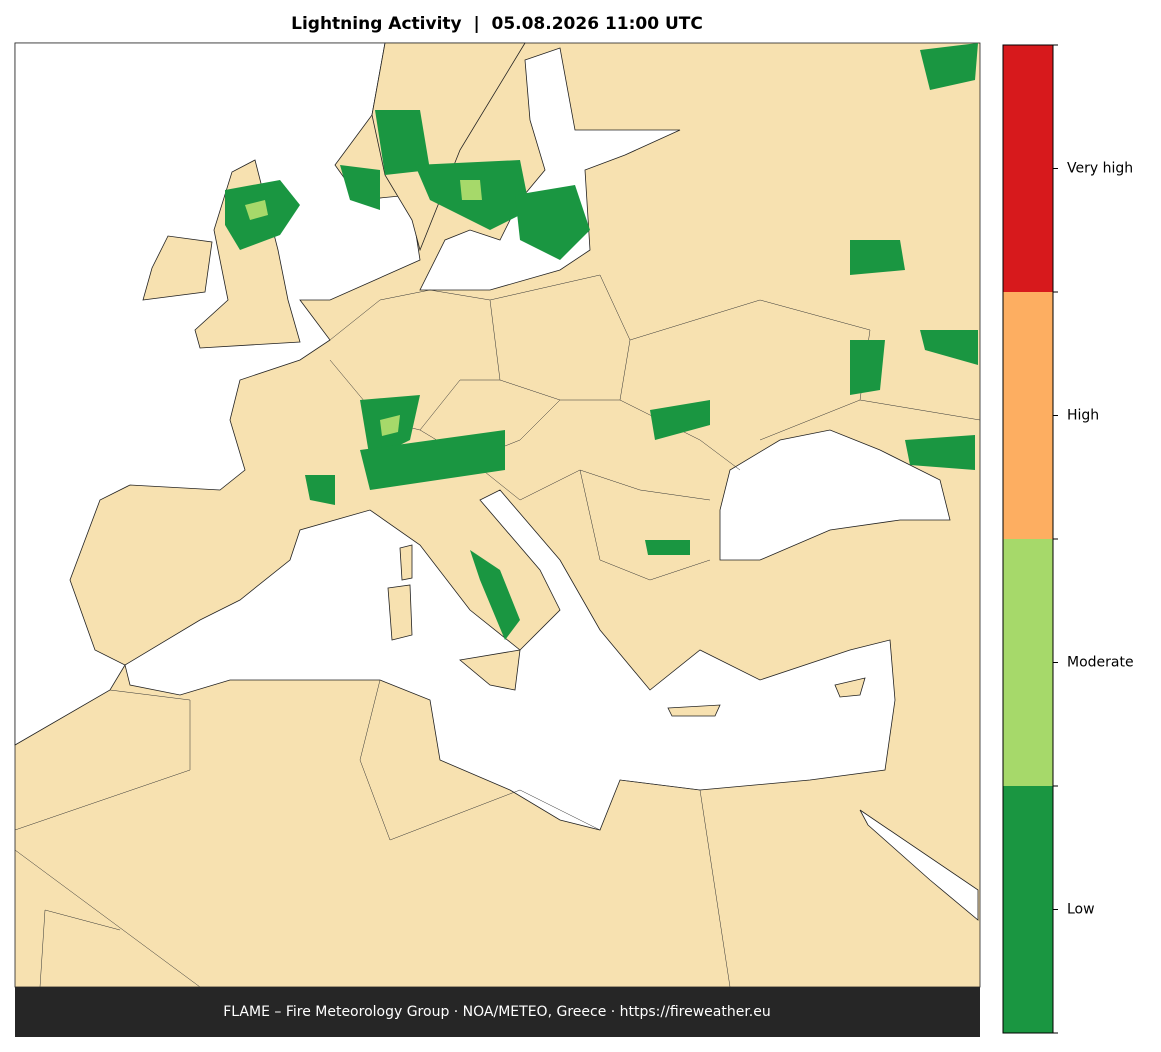 This screenshot has height=1052, width=1161. I want to click on colorbar: Low Moderate High Very high, so click(1068, 539).